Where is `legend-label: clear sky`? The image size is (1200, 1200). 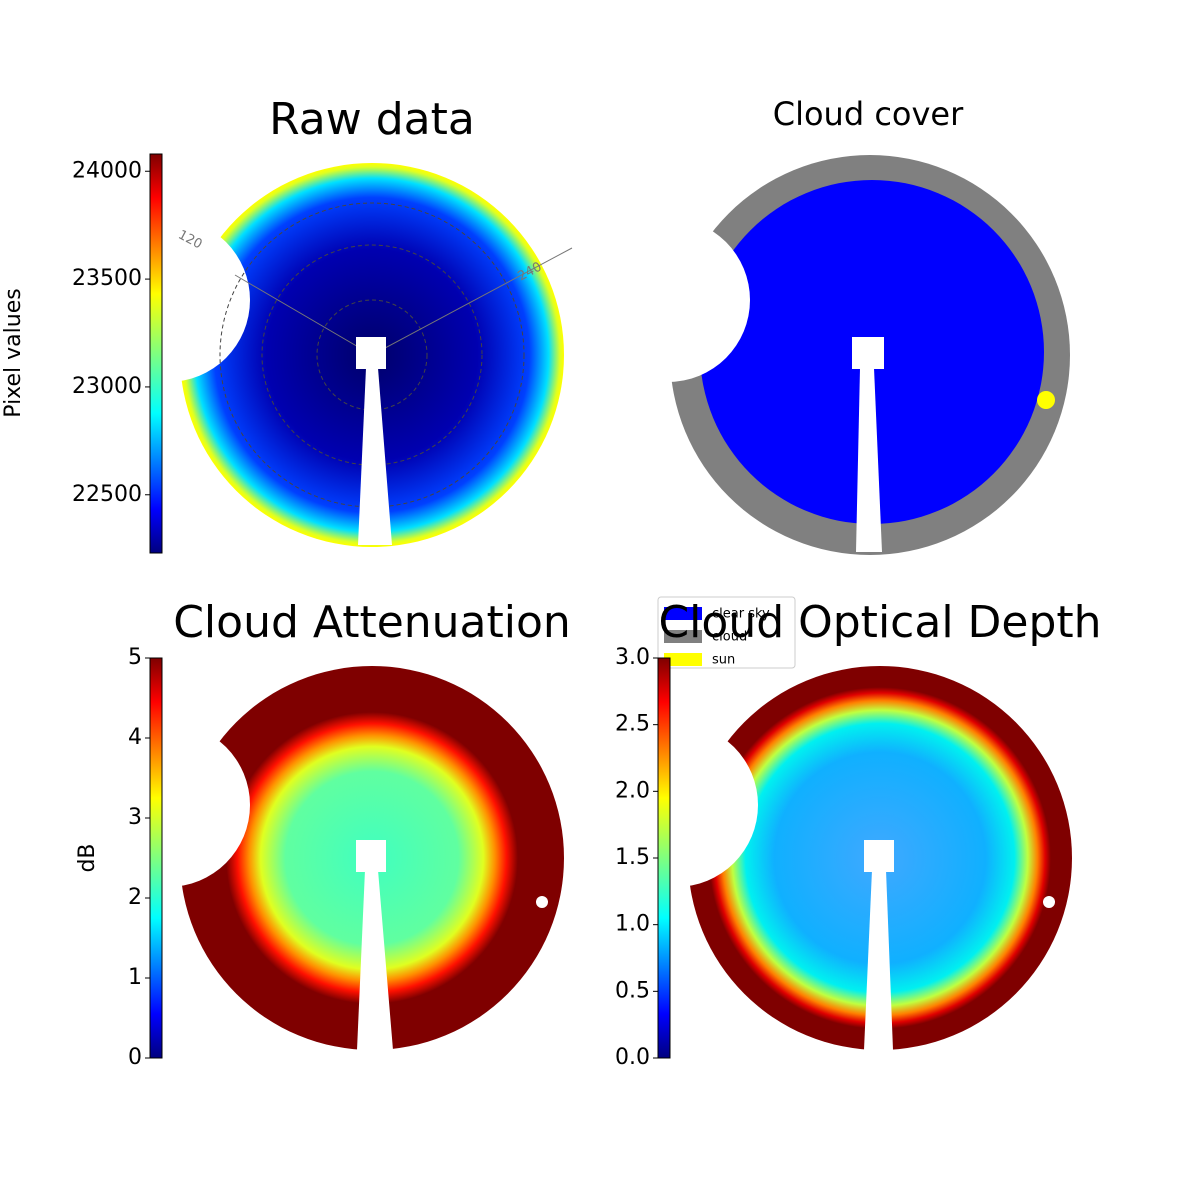
legend-label: clear sky is located at coordinates (741, 614).